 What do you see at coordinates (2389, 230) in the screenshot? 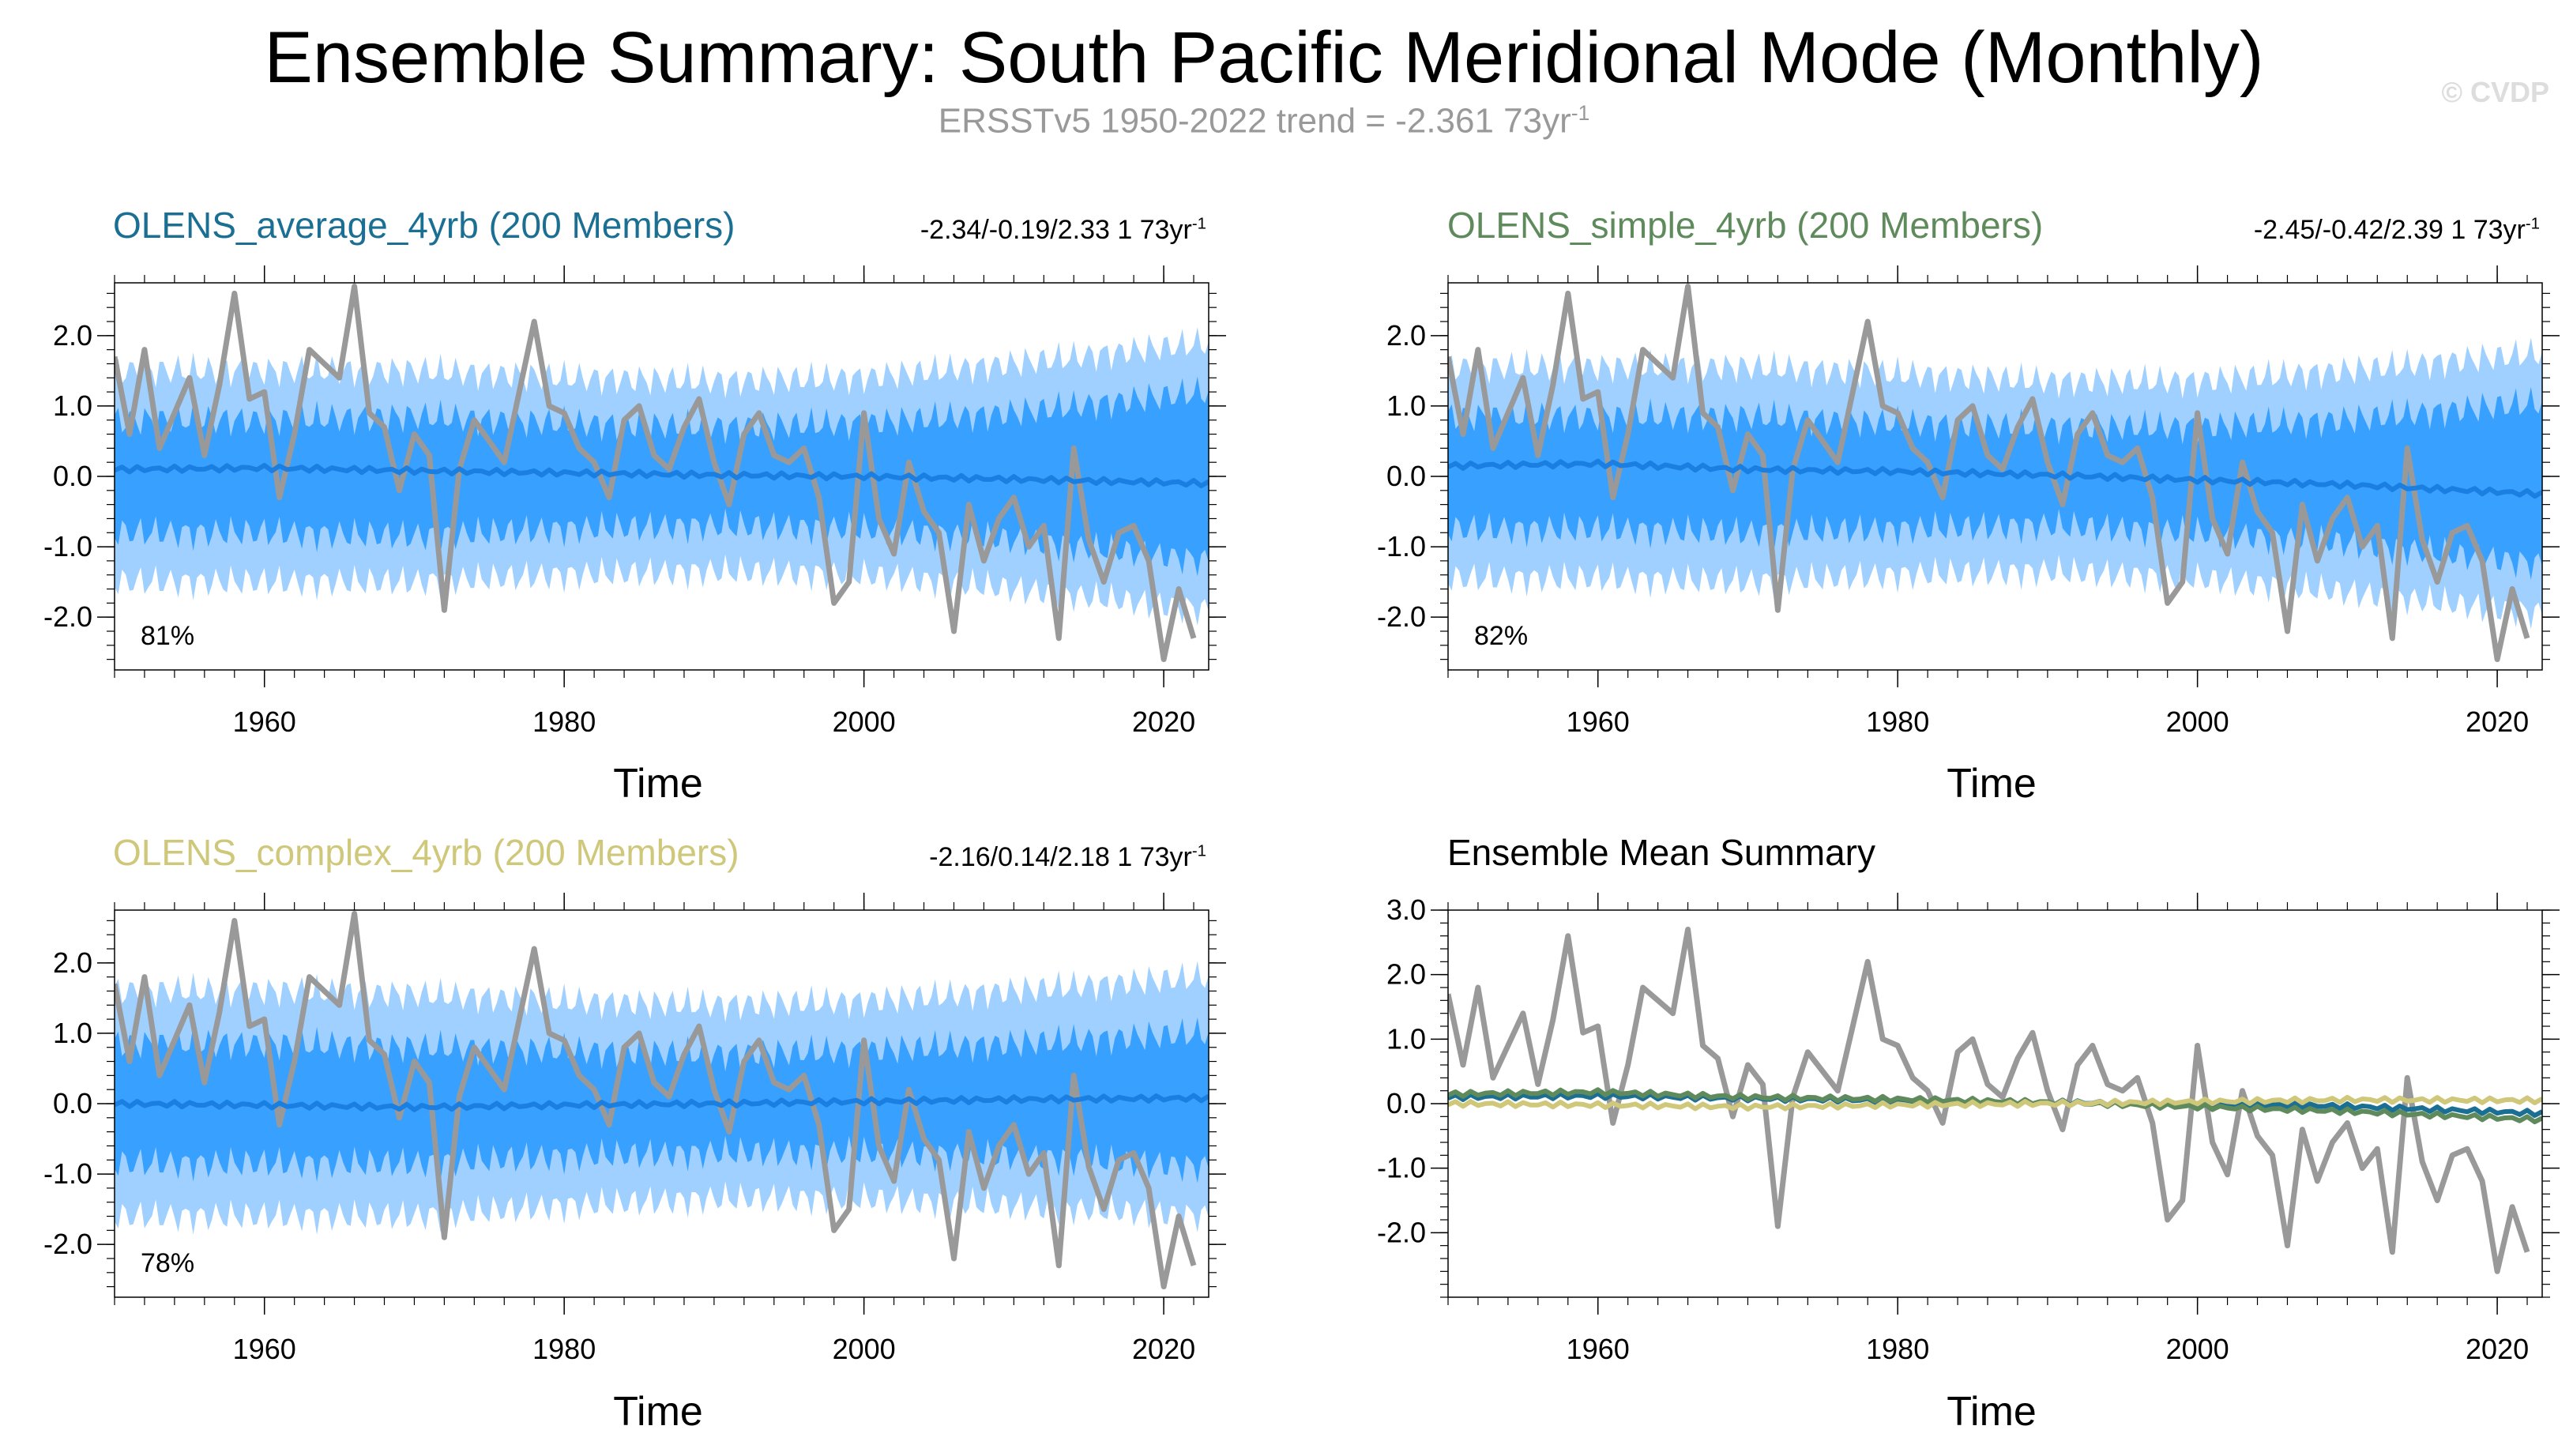
I see `trend-main-simple: -2.45/-0.42/2.39 1 73yr` at bounding box center [2389, 230].